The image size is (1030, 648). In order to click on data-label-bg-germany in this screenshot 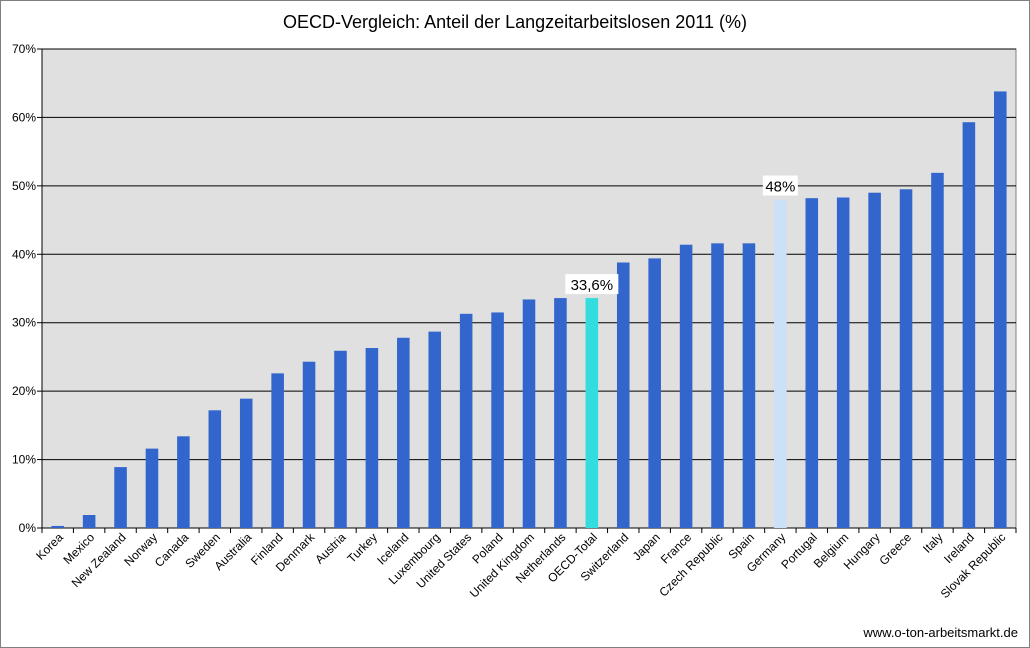, I will do `click(780, 185)`.